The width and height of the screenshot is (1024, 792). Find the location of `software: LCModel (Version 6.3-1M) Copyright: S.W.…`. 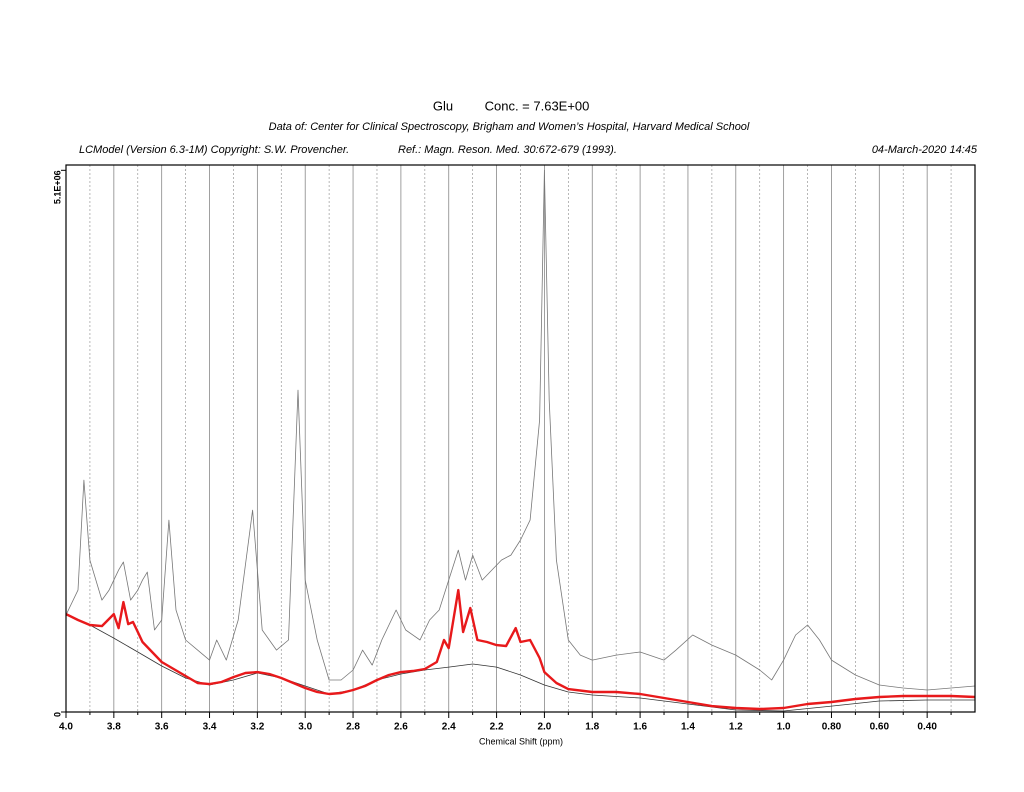

software: LCModel (Version 6.3-1M) Copyright: S.W.… is located at coordinates (214, 150).